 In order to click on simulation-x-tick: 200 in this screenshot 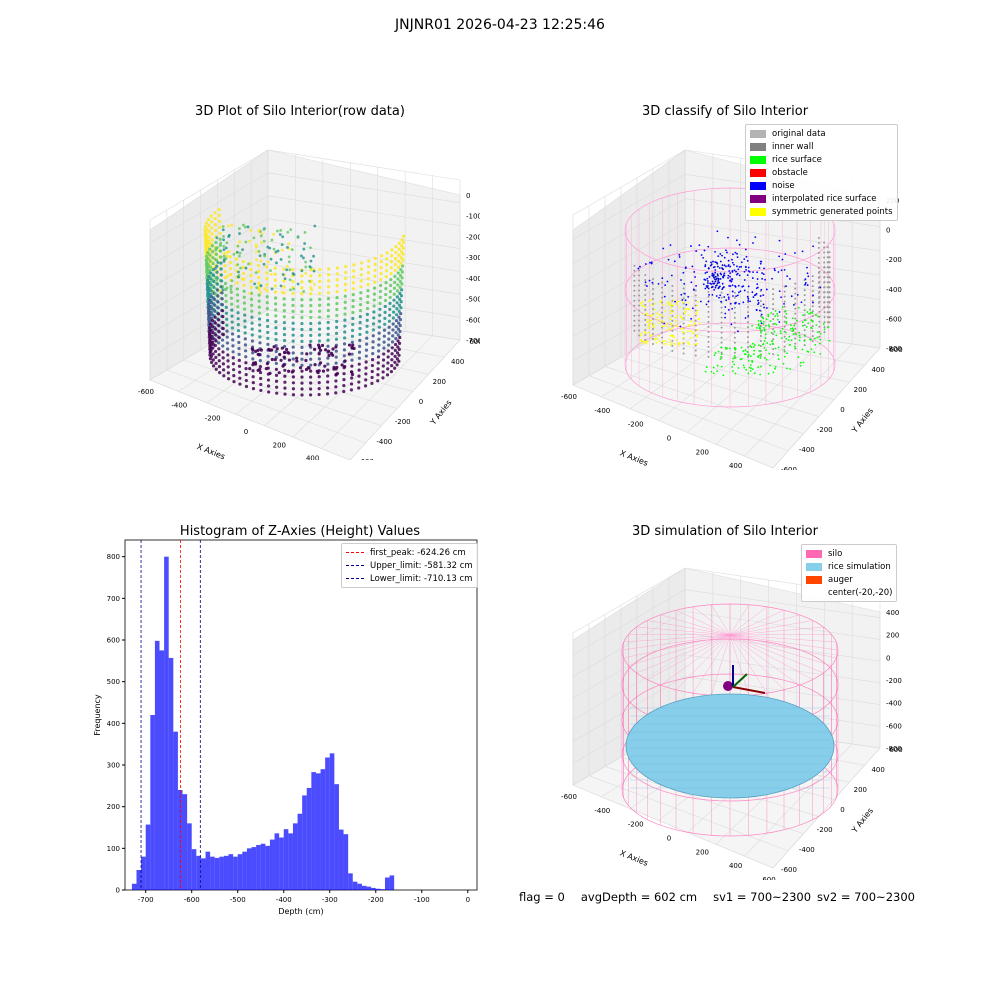, I will do `click(702, 852)`.